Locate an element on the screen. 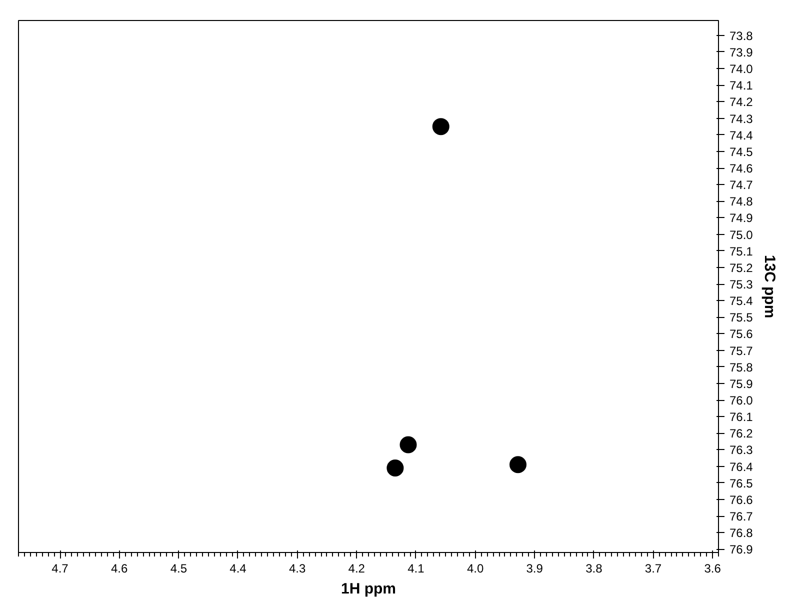  x-tick-label: 4.2 is located at coordinates (357, 569).